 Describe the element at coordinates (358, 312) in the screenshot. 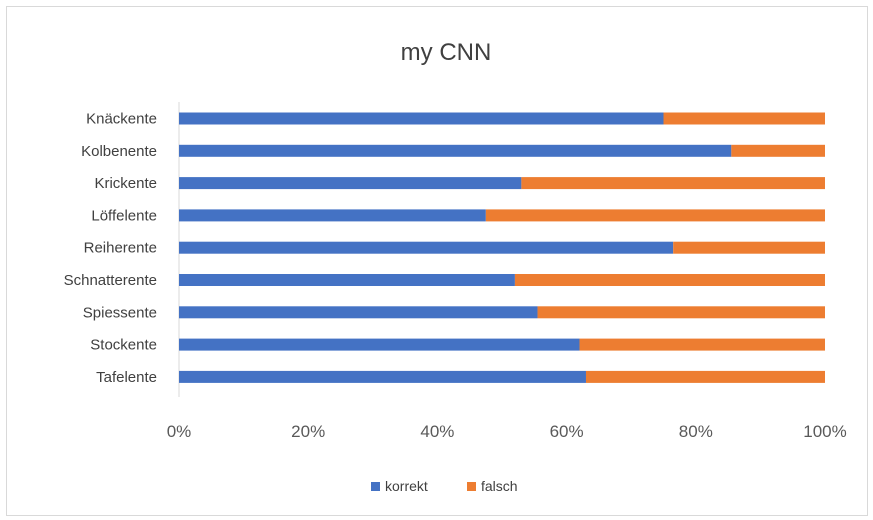

I see `bar-korrekt-spiessente` at that location.